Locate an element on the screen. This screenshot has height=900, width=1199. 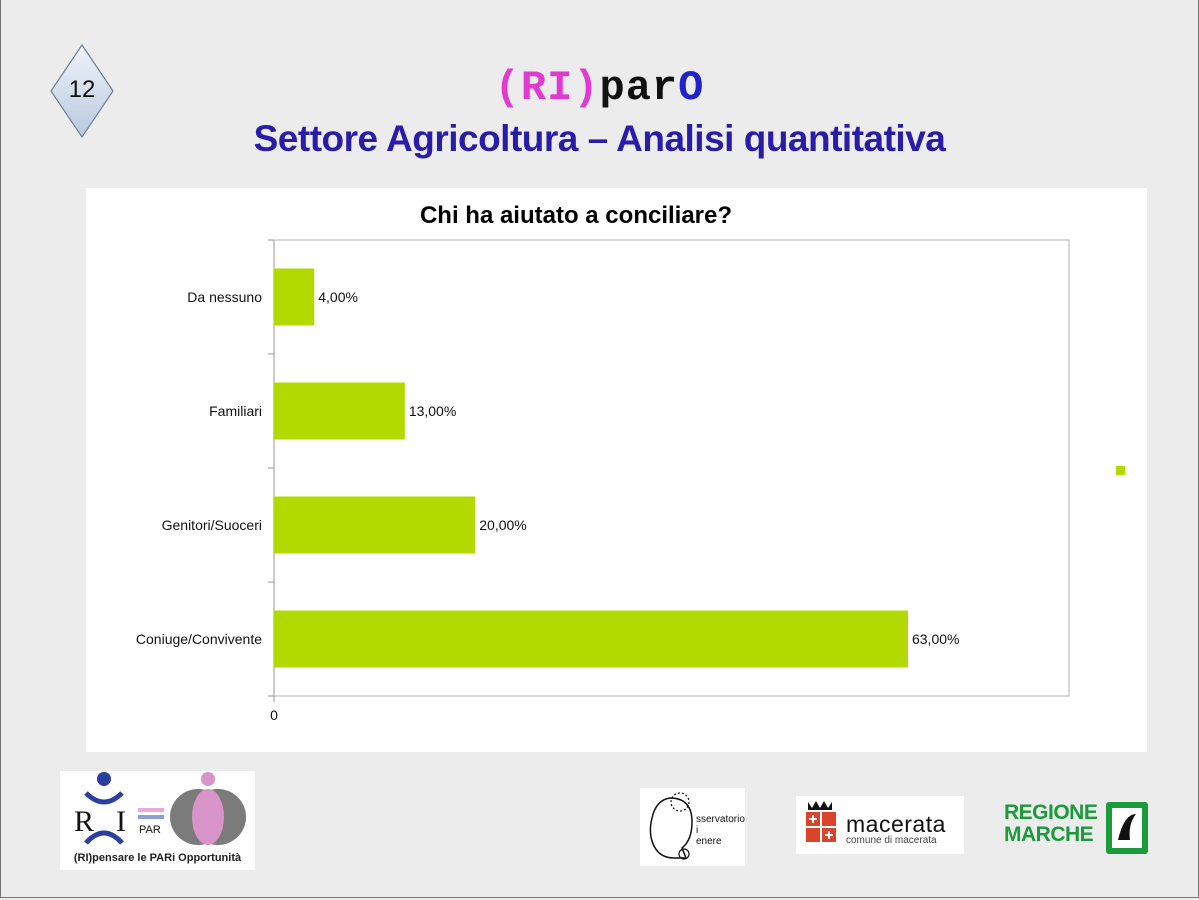
category-label: Coniuge/Convivente is located at coordinates (199, 639).